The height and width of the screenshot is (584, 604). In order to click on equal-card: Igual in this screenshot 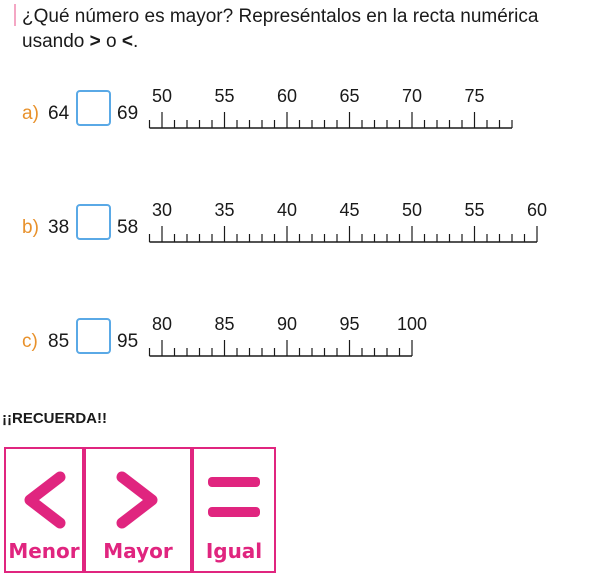, I will do `click(234, 510)`.